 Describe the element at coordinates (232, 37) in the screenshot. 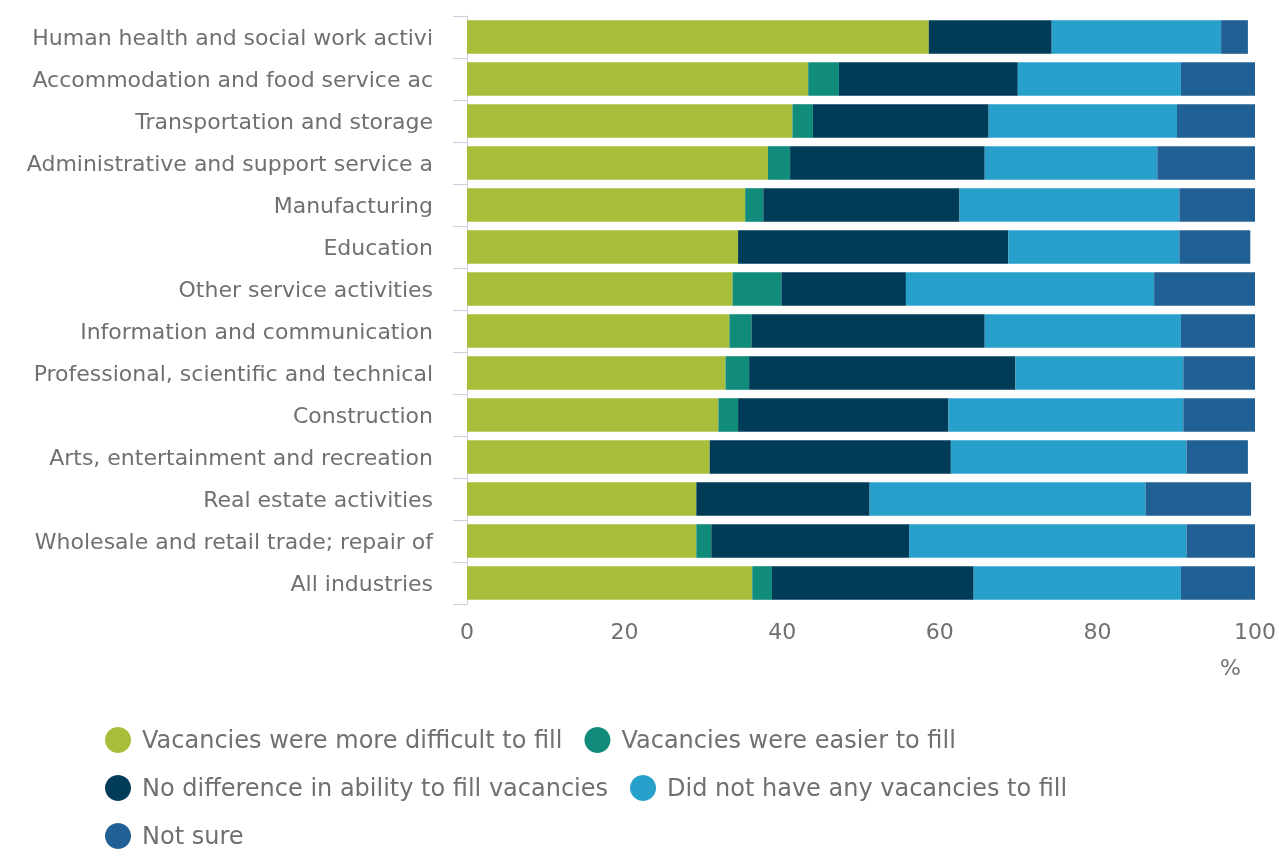

I see `y-tick-label: Human health and social work activi` at that location.